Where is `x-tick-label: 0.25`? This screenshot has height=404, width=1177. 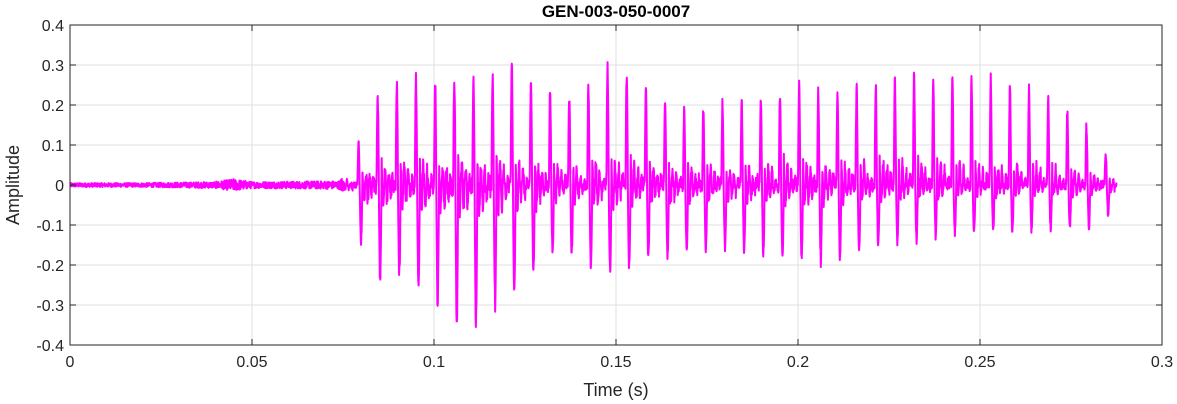 x-tick-label: 0.25 is located at coordinates (979, 362).